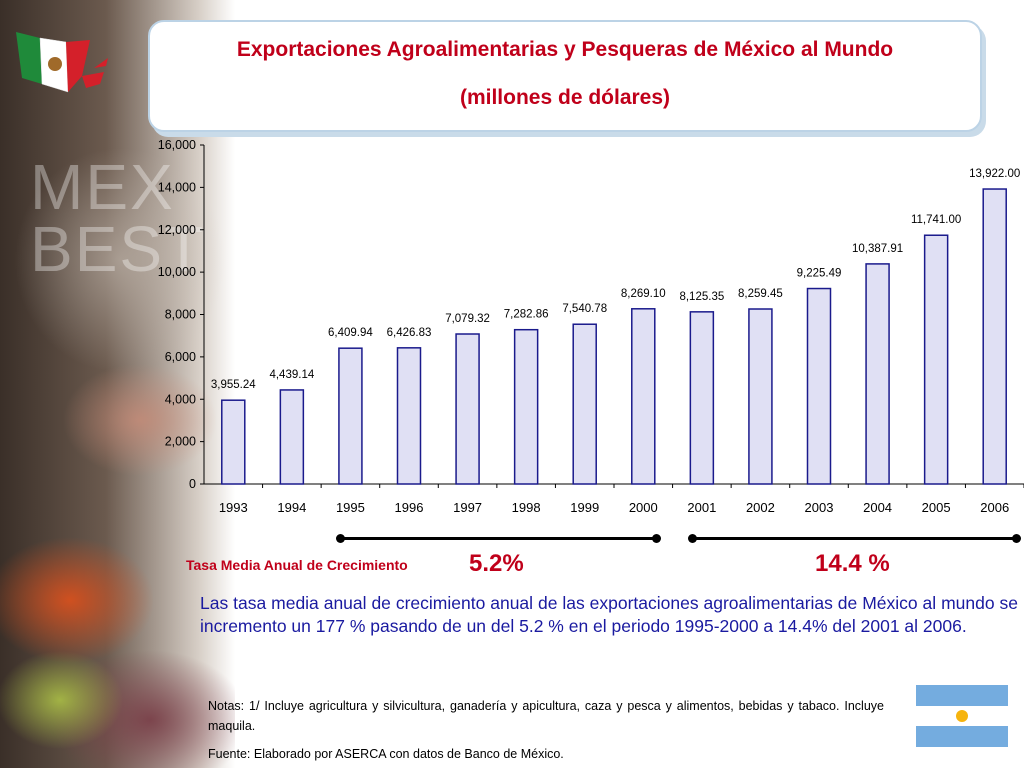 Image resolution: width=1024 pixels, height=768 pixels. Describe the element at coordinates (526, 406) in the screenshot. I see `bar-1998` at that location.